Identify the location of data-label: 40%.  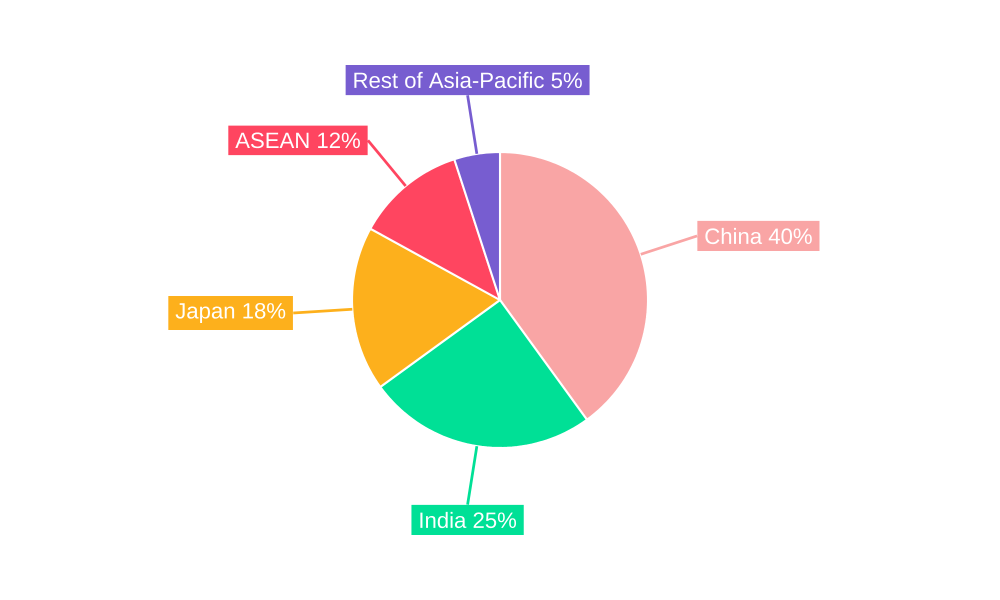
(790, 236).